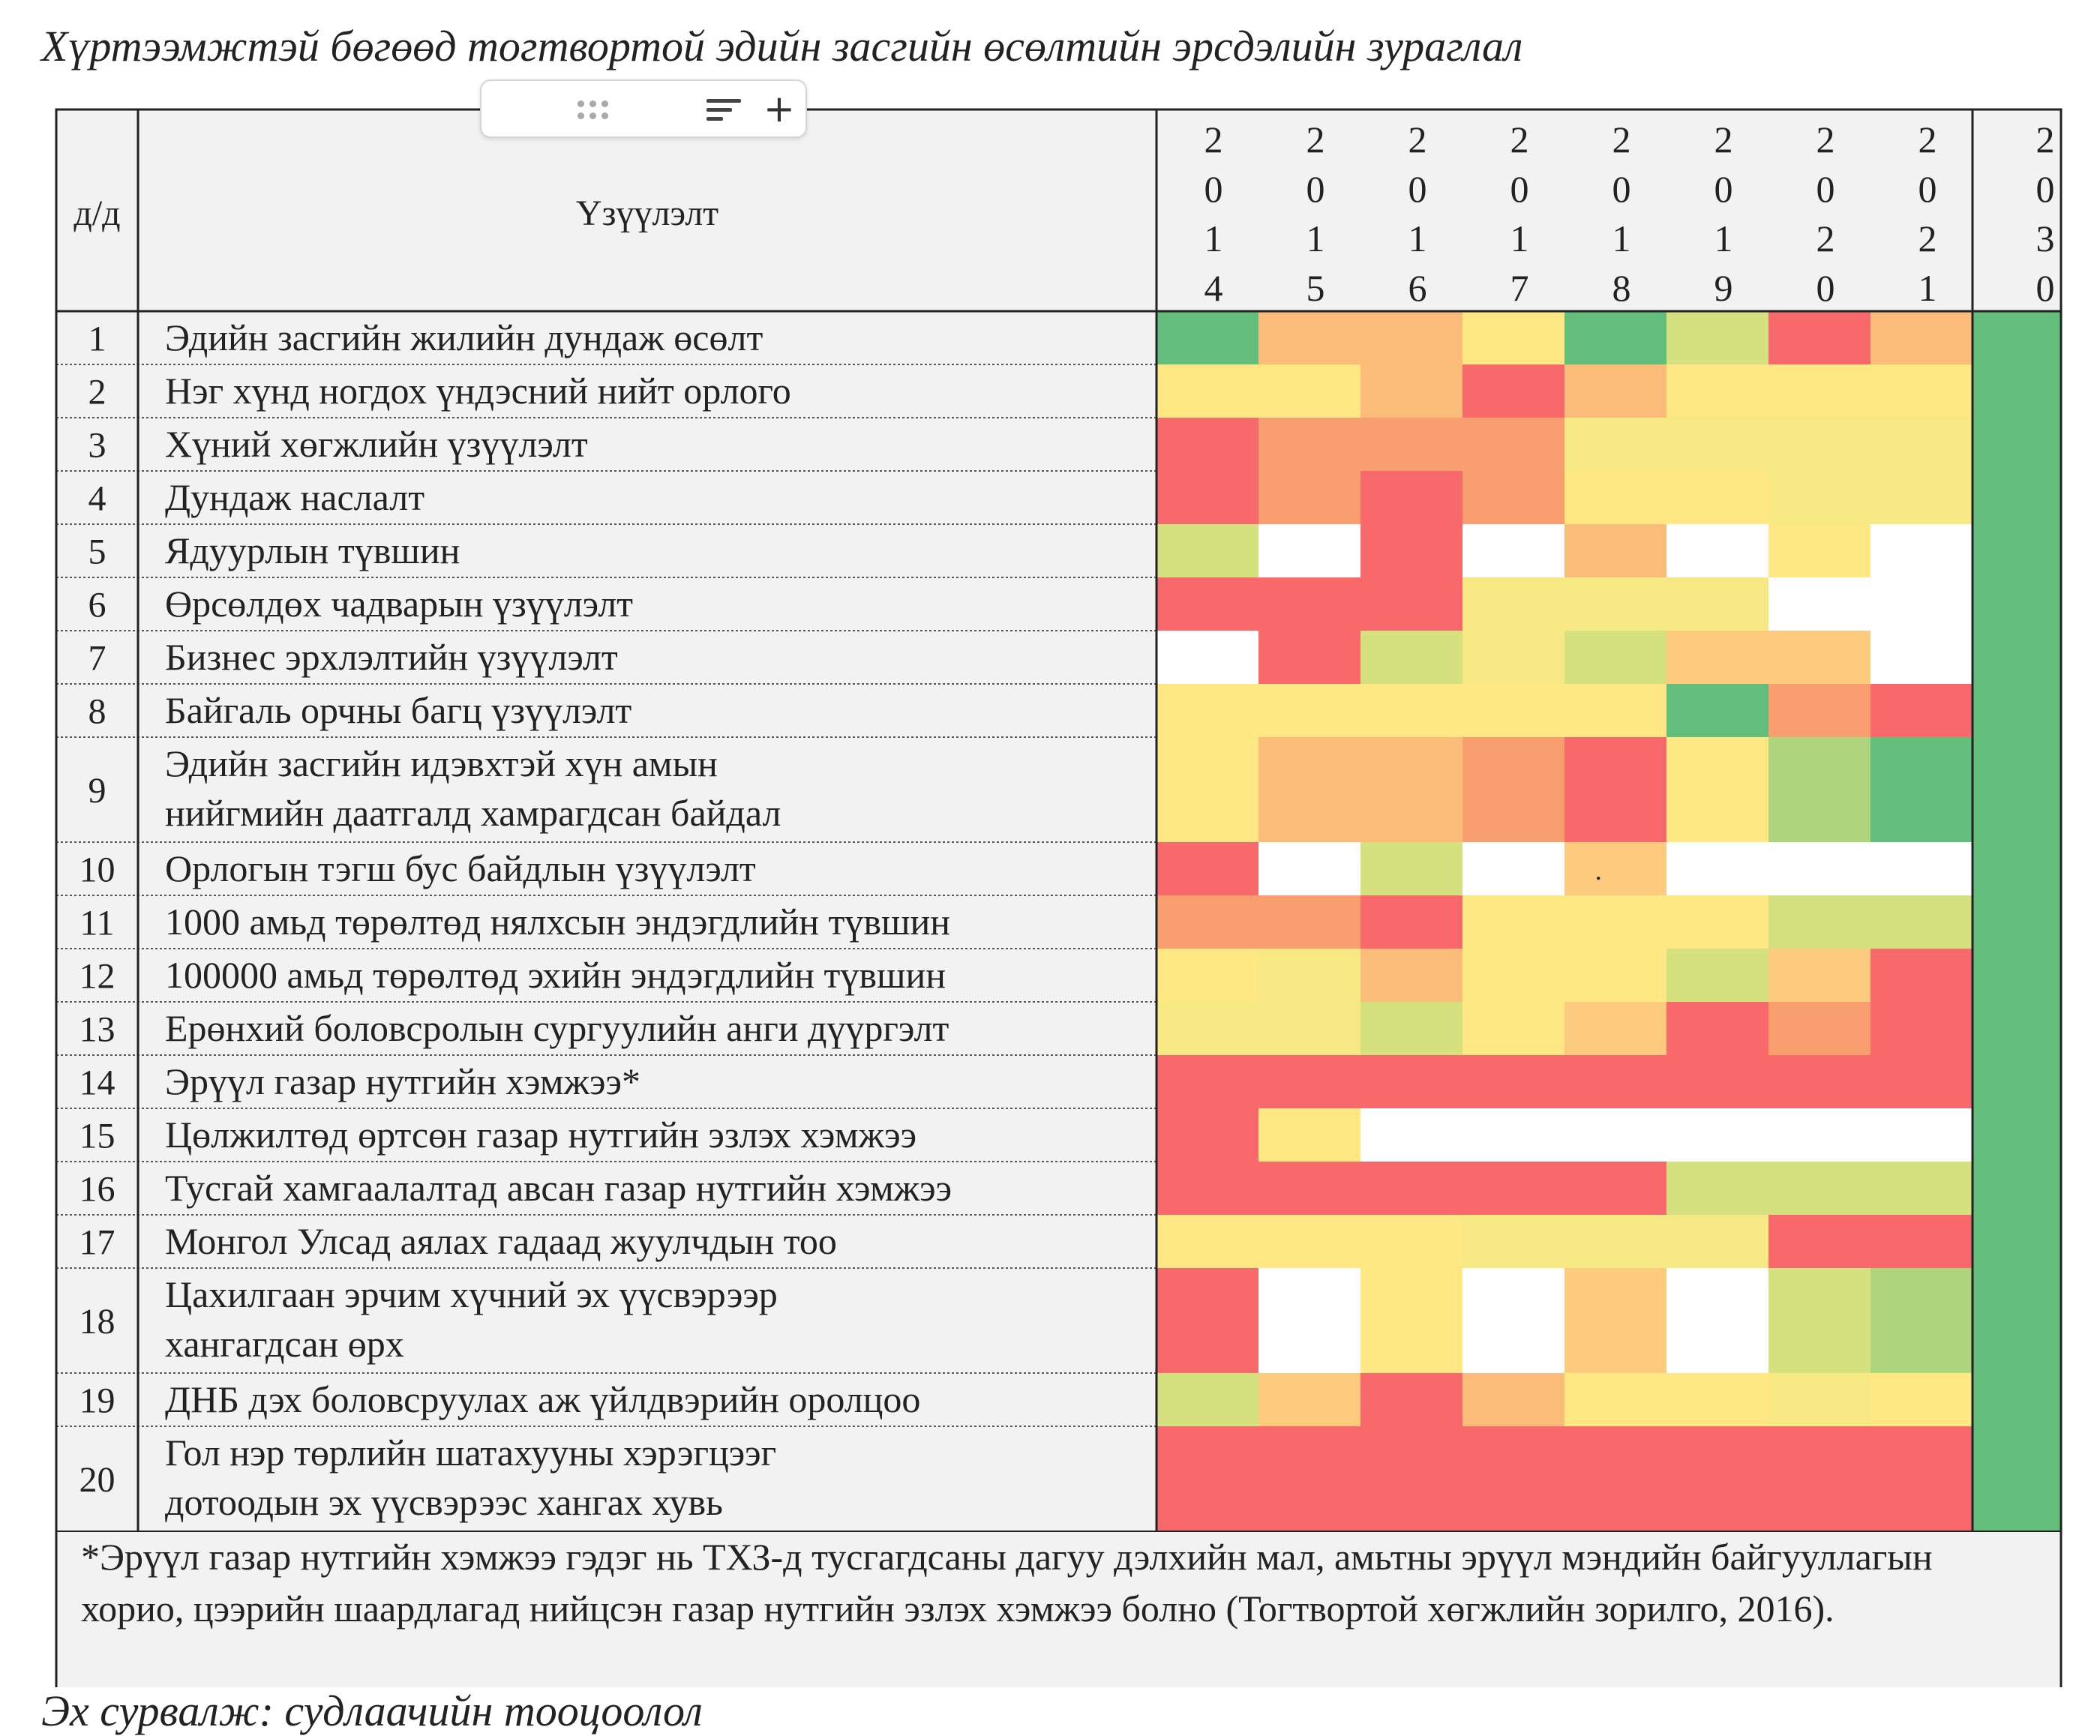 Image resolution: width=2100 pixels, height=1736 pixels. I want to click on heatmap-cell-r12-2019, so click(1717, 975).